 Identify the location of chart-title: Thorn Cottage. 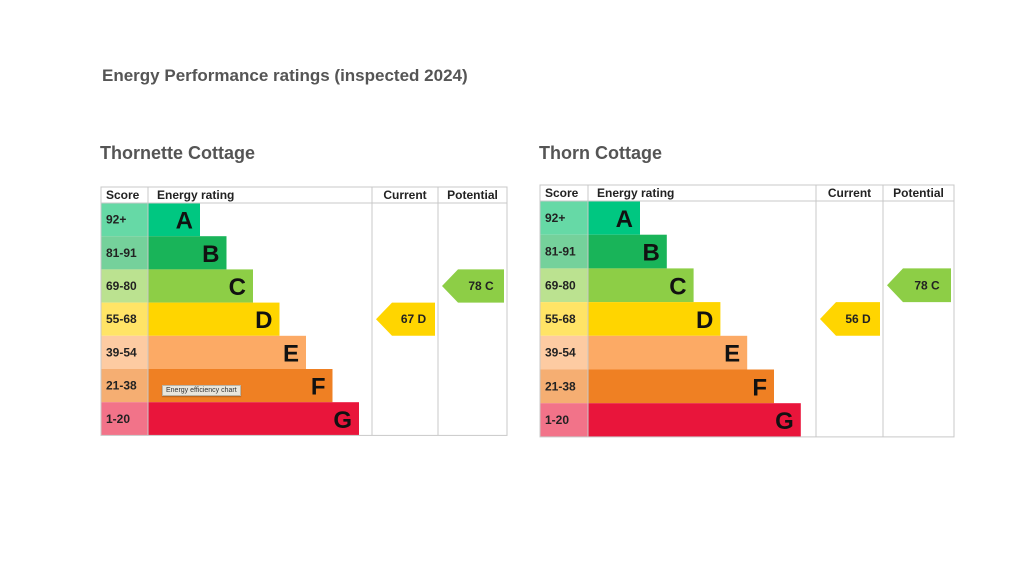
(600, 153).